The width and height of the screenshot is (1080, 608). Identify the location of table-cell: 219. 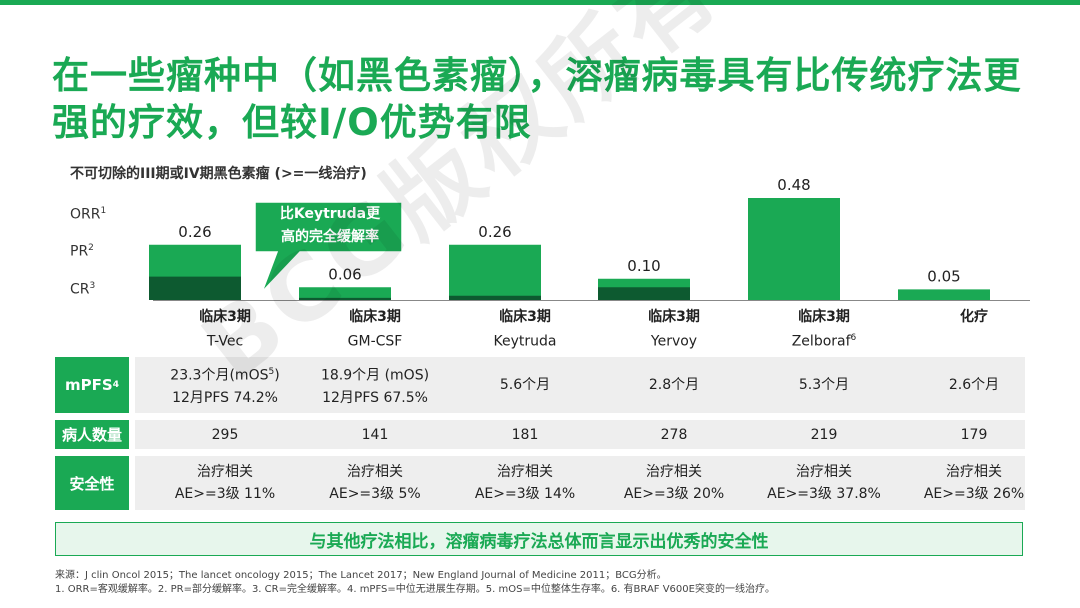
(824, 434).